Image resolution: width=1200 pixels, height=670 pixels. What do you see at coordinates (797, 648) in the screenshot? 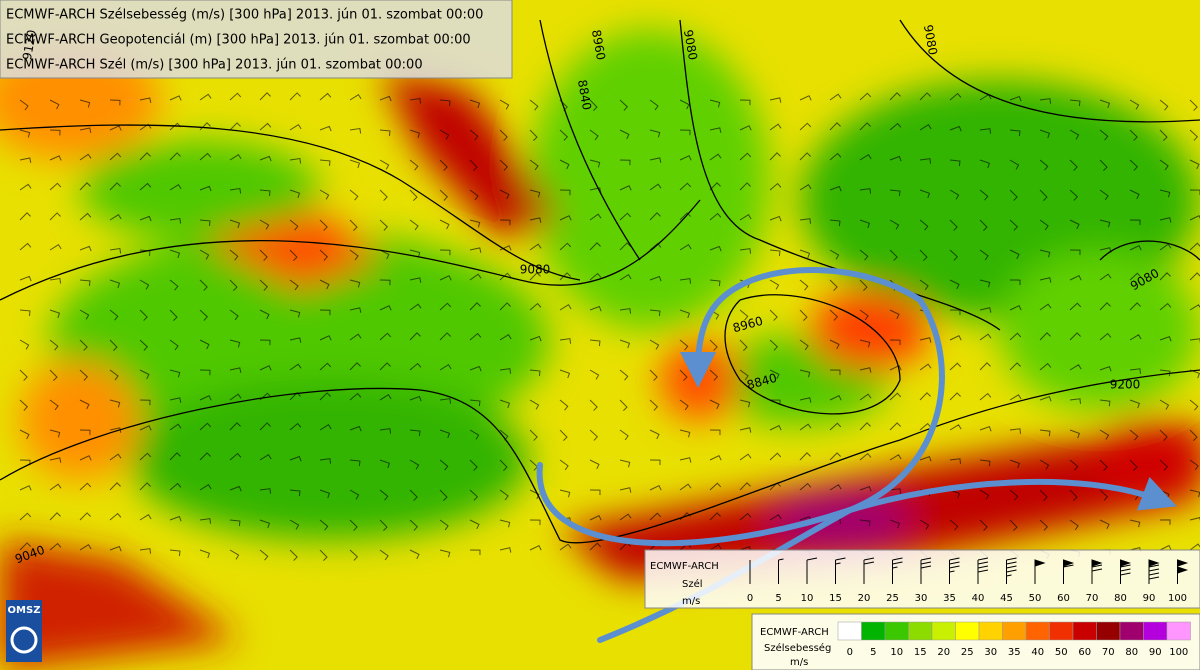
I see `color-legend-label: Szélsebesség` at bounding box center [797, 648].